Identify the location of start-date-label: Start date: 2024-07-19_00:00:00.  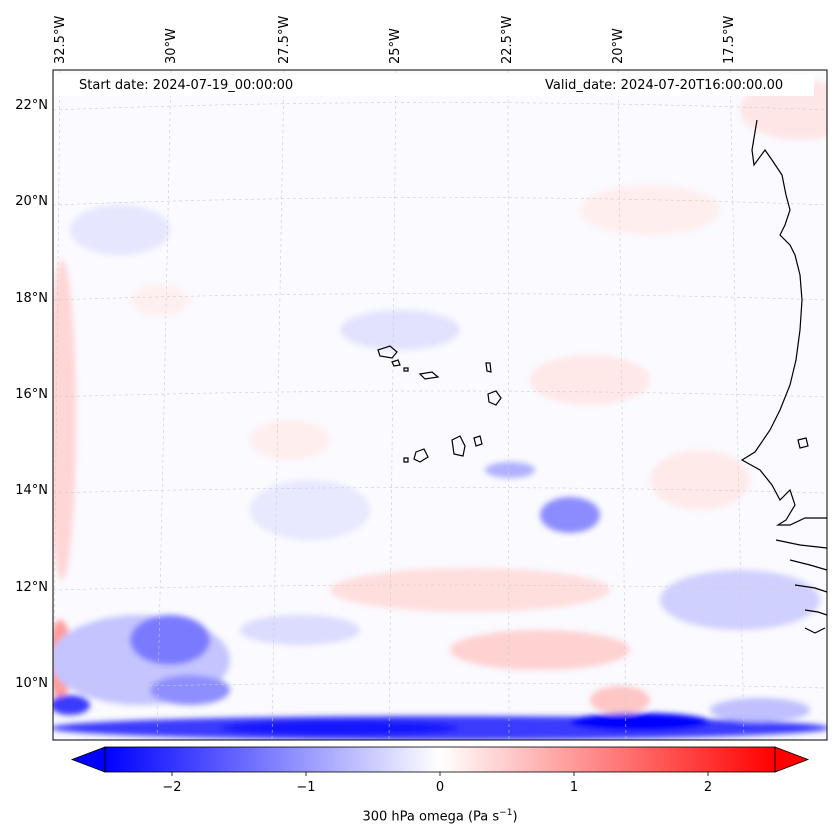
(186, 85).